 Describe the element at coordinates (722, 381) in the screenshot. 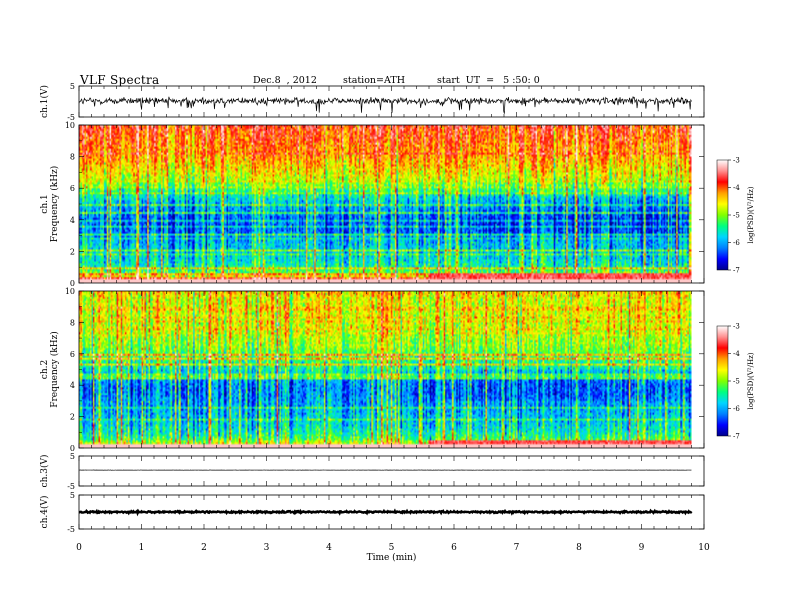

I see `panel-3-colorbar` at that location.